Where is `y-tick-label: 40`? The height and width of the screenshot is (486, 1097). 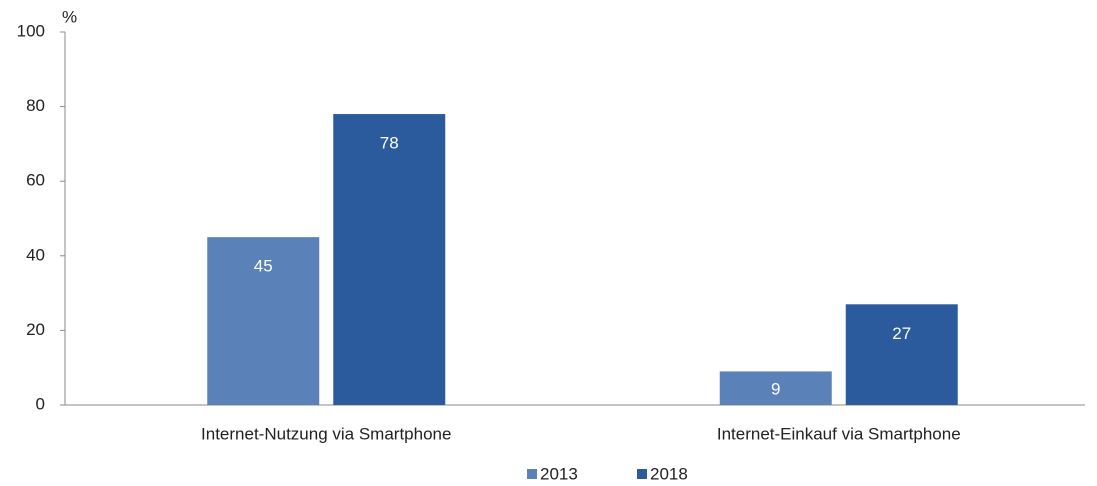 y-tick-label: 40 is located at coordinates (35, 254).